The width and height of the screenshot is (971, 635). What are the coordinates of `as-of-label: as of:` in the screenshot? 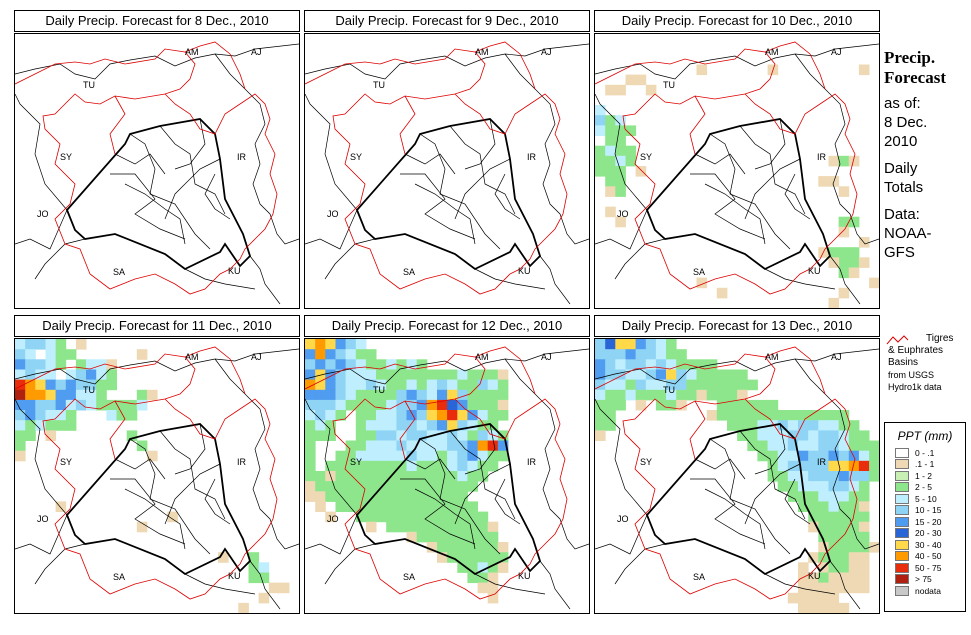 It's located at (902, 103).